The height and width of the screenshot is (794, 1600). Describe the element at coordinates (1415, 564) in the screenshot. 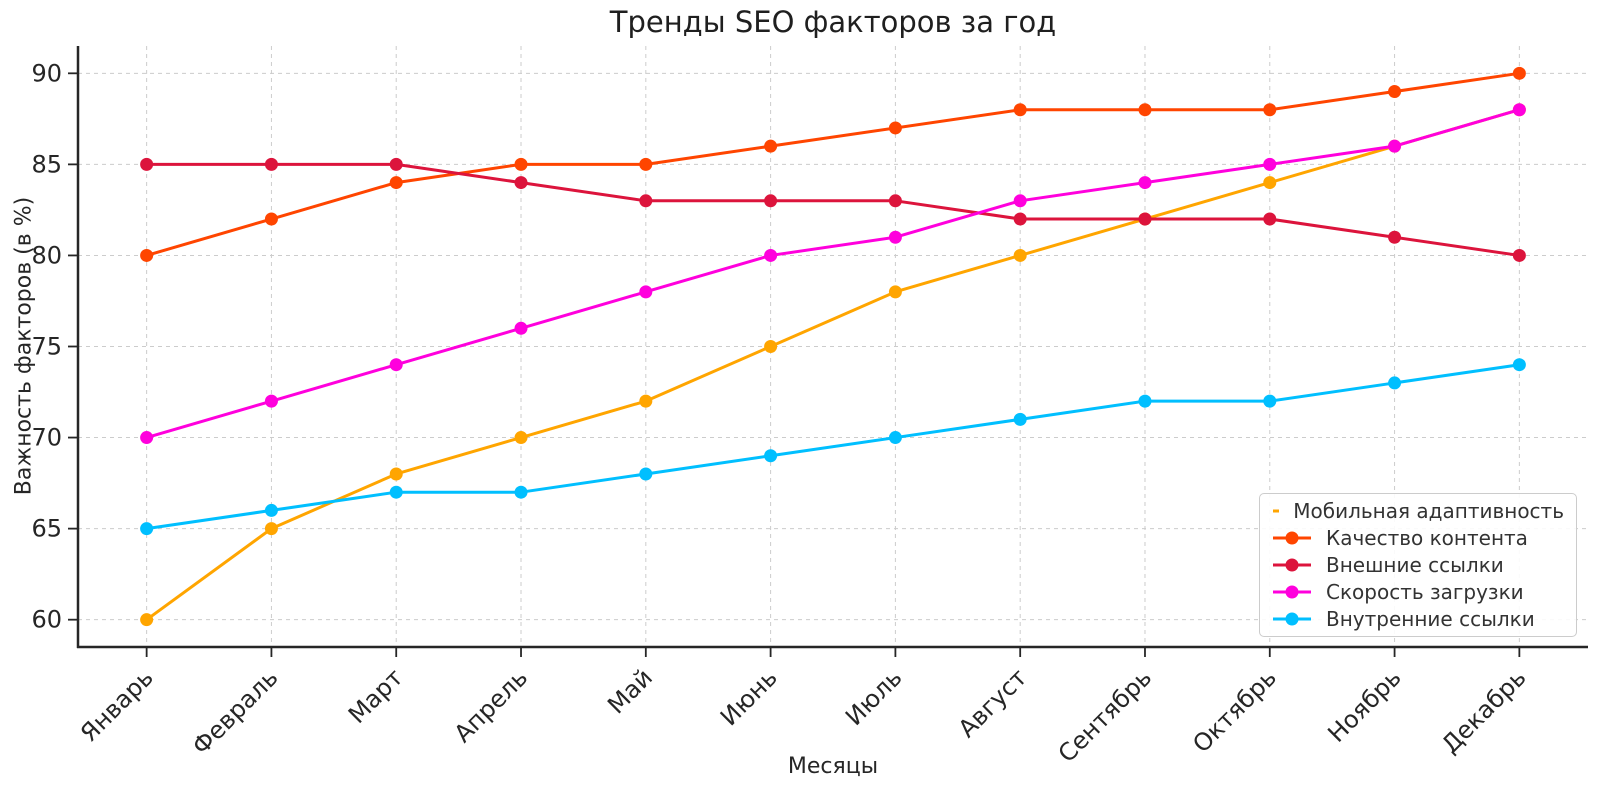

I see `legend-label: Внешние ссылки` at that location.